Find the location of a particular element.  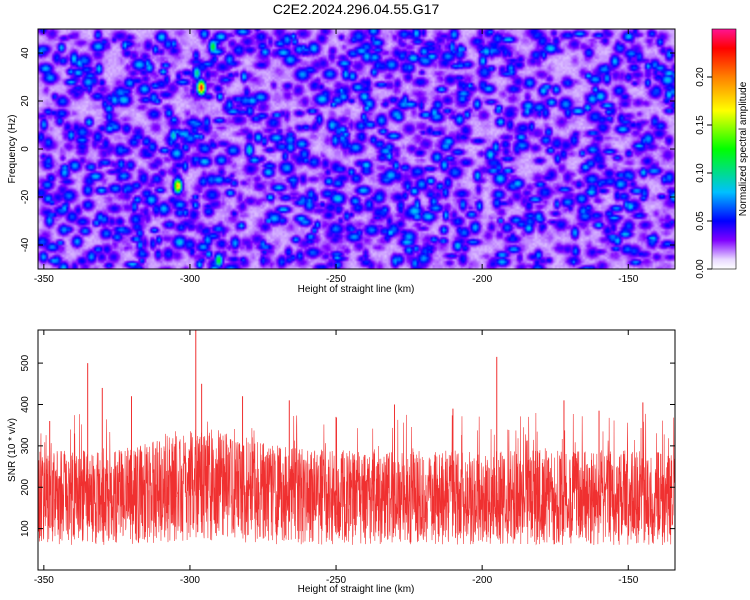

heatmap-x-tick-label: -200 is located at coordinates (482, 279).